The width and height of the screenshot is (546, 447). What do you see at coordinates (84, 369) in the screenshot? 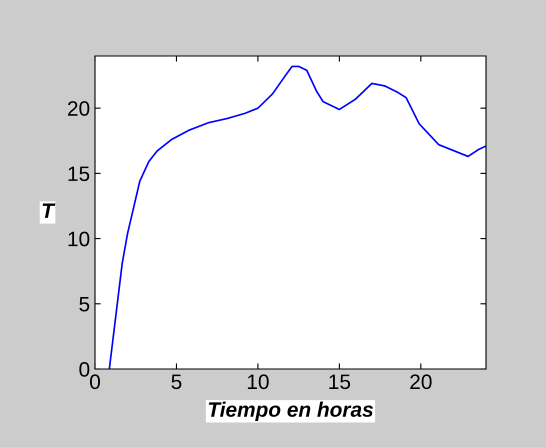
I see `y-tick-label: 0` at bounding box center [84, 369].